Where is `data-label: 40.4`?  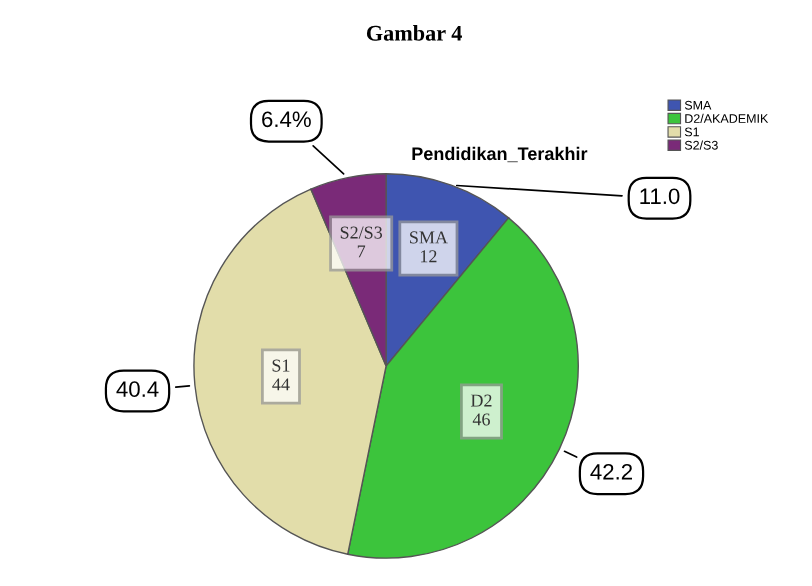 data-label: 40.4 is located at coordinates (137, 389).